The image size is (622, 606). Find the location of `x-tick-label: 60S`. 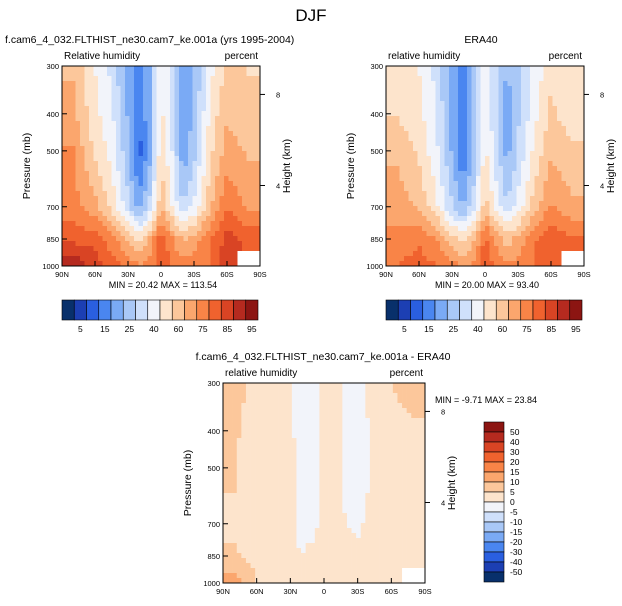

x-tick-label: 60S is located at coordinates (226, 274).